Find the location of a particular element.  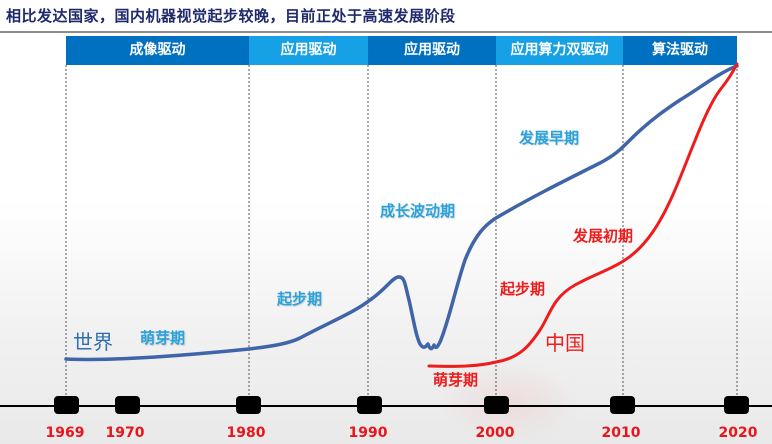

world-stage-embryonic: 萌芽期 is located at coordinates (163, 338).